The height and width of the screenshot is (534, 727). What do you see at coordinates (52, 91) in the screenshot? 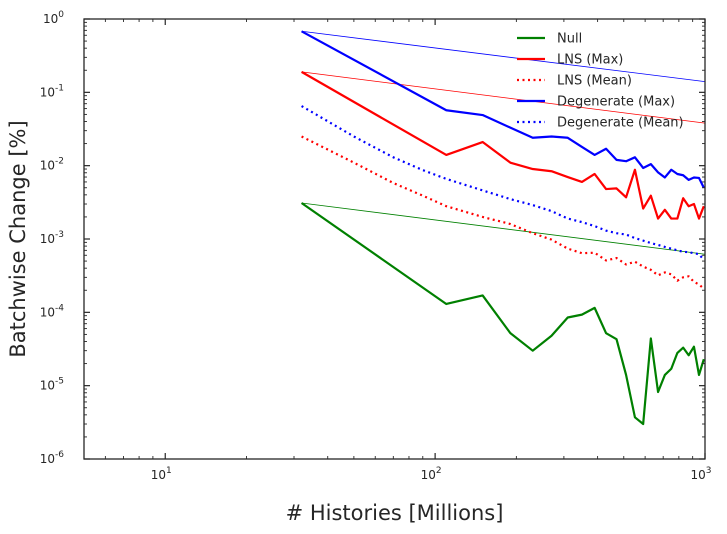
I see `y-tick-label: 10⁻¹` at bounding box center [52, 91].